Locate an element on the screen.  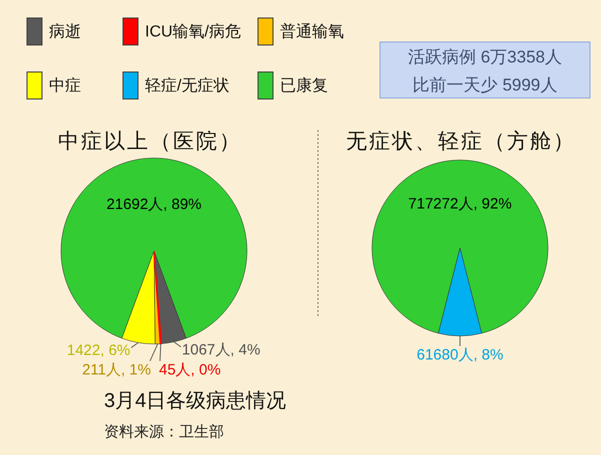
text: 活跃病例 6万3358人 is located at coordinates (485, 57).